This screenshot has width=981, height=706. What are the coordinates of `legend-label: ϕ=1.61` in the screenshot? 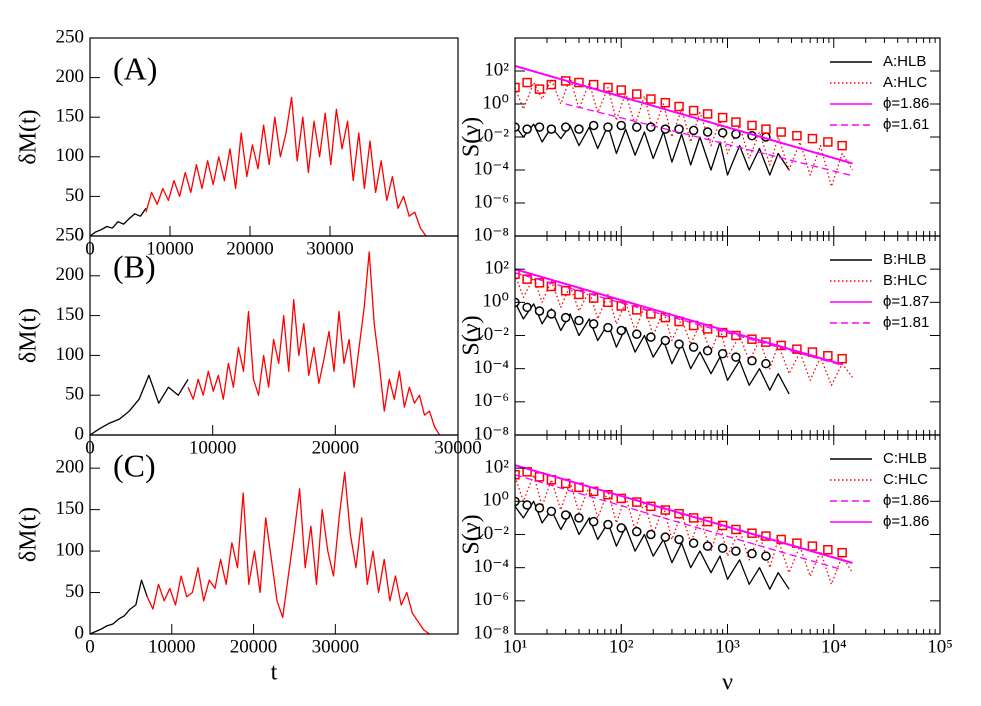 It's located at (906, 124).